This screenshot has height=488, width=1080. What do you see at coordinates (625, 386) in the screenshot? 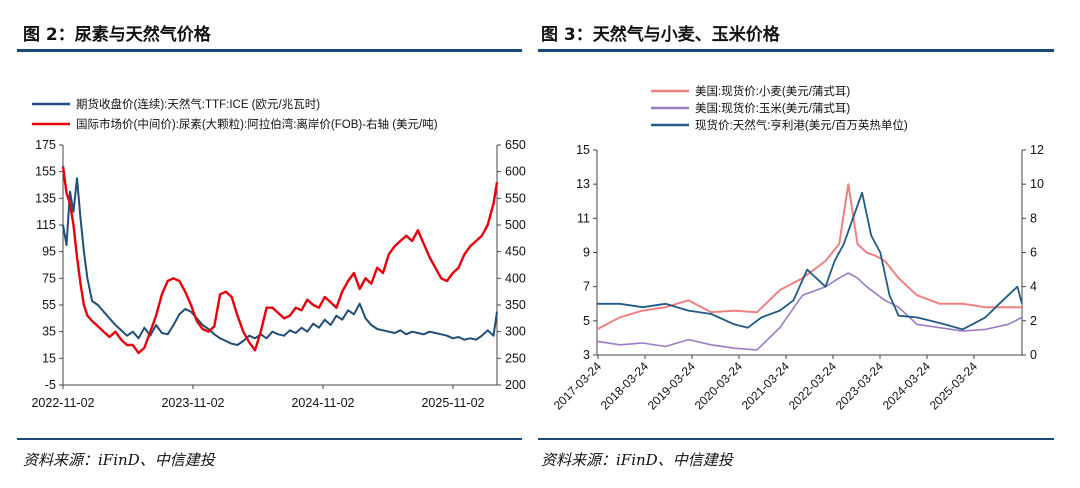
I see `c1-x-tick-label: 2018-03-24` at bounding box center [625, 386].